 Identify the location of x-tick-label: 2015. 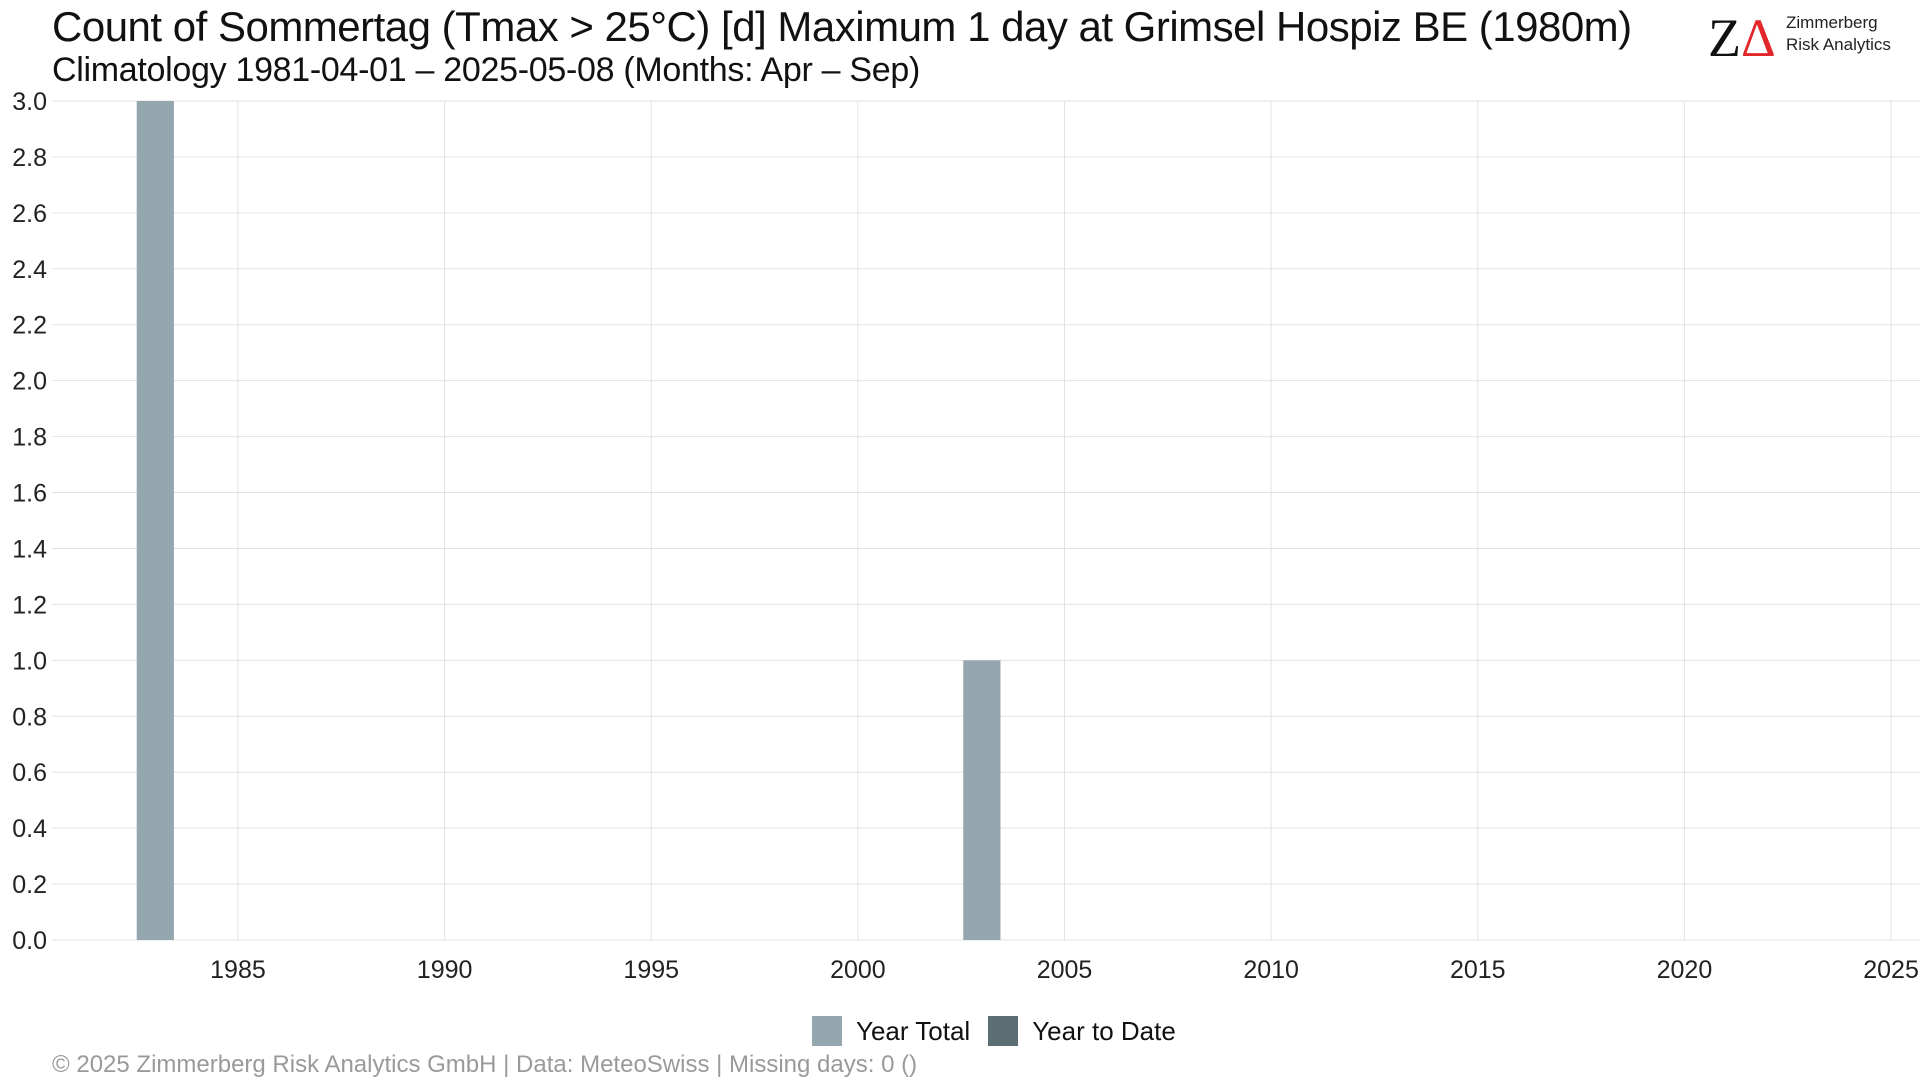
(1478, 970).